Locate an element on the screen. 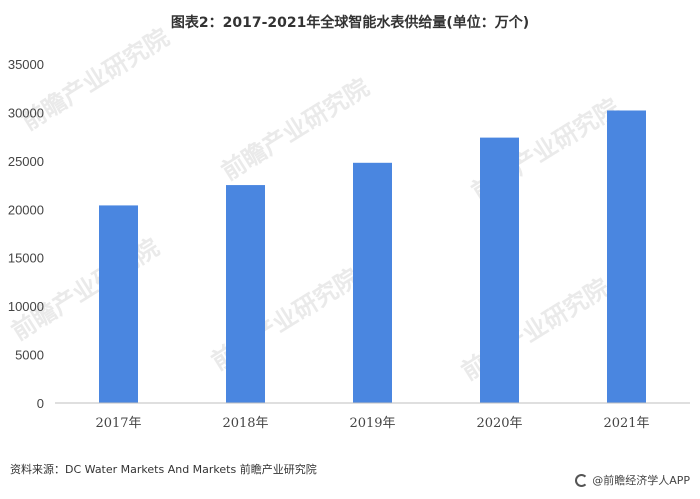 The image size is (700, 499). x-axis: 2017年 2018年 2019年 2020年 2021年 is located at coordinates (372, 423).